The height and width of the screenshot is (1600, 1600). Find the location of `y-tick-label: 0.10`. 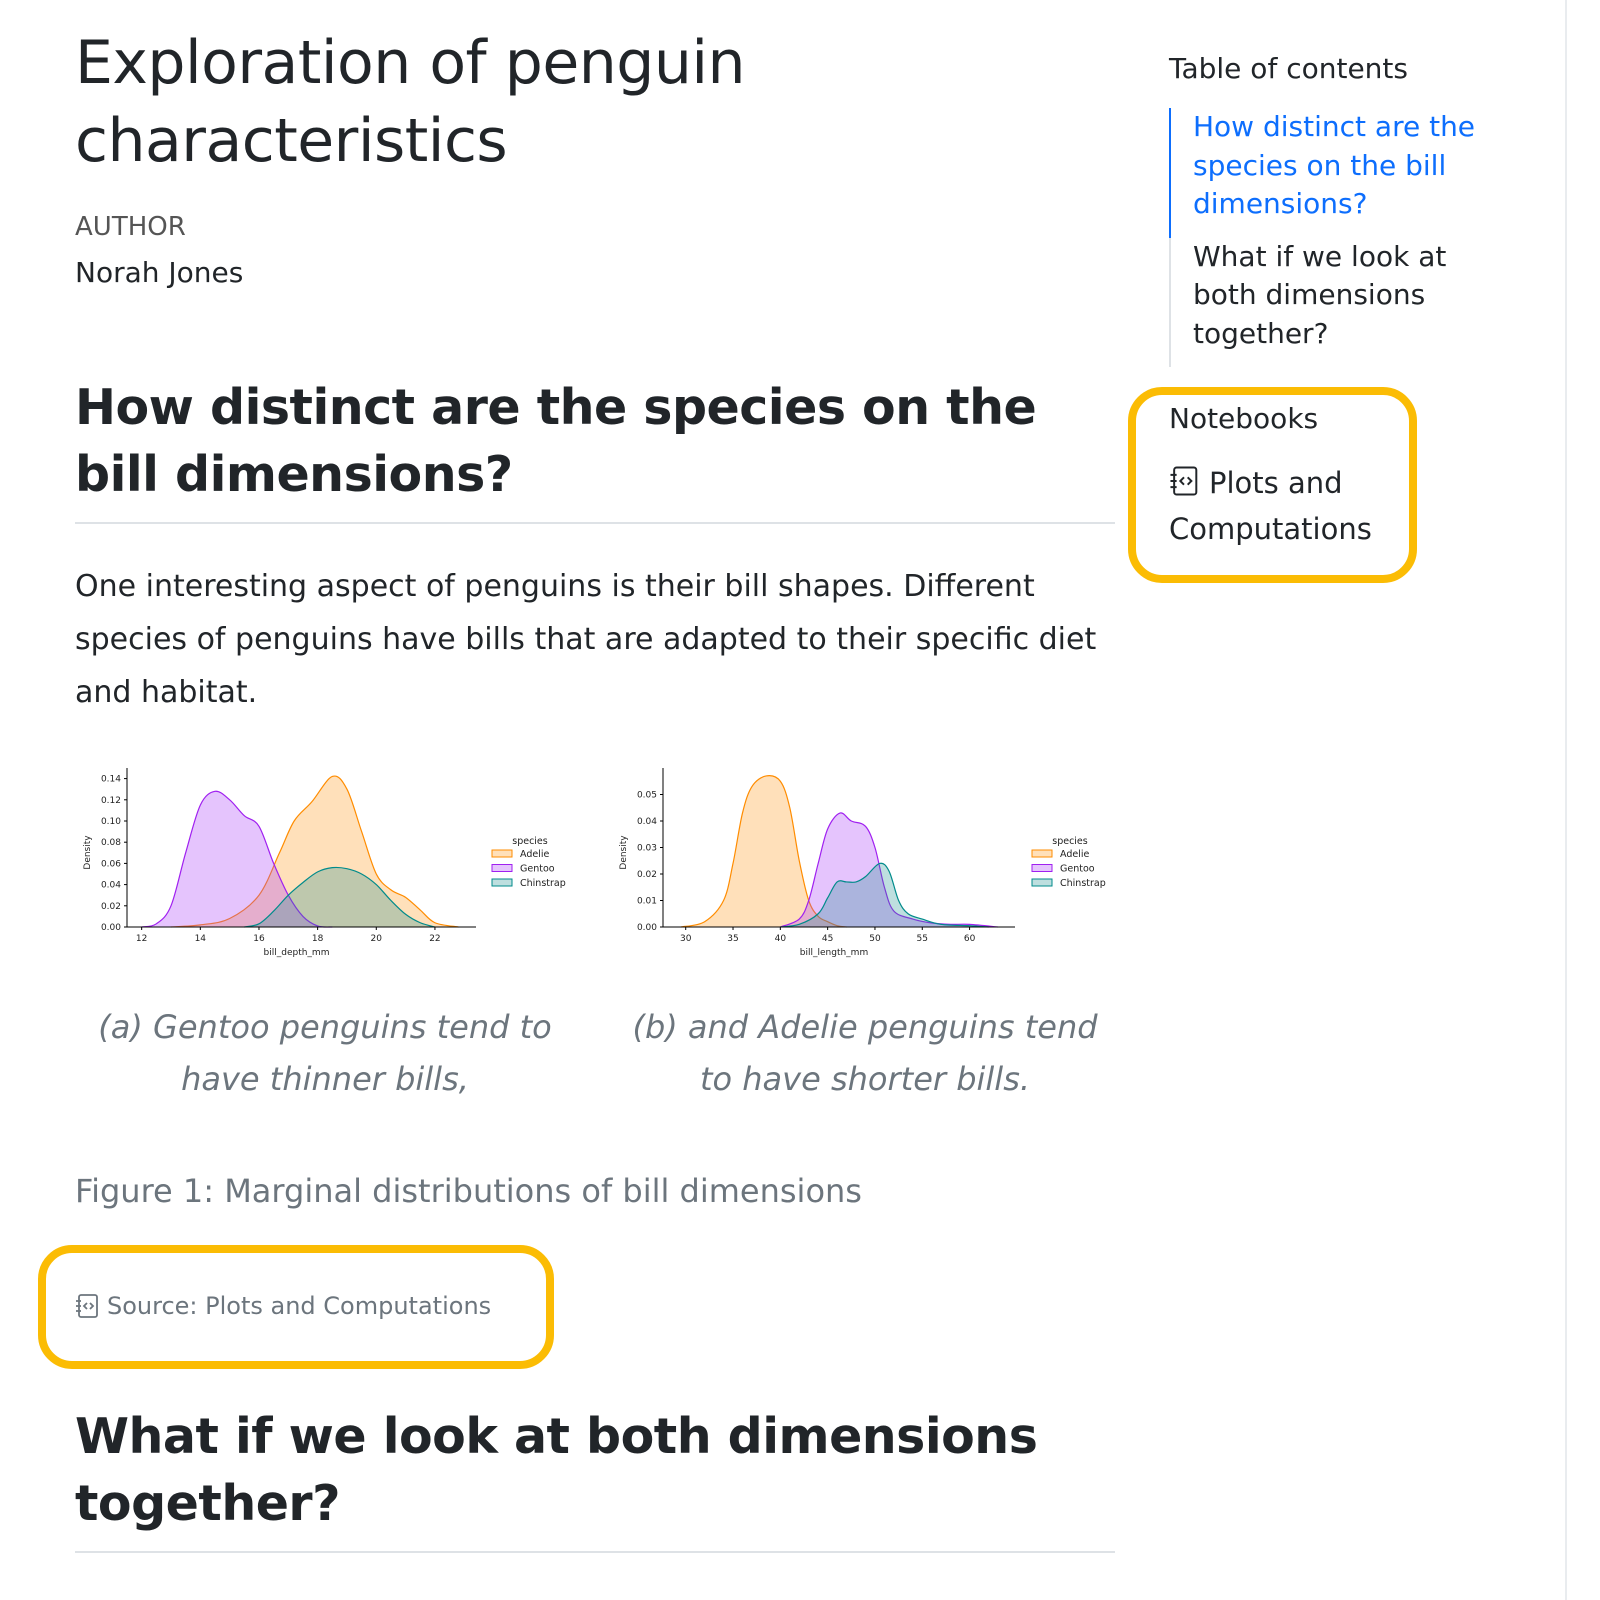

y-tick-label: 0.10 is located at coordinates (111, 822).